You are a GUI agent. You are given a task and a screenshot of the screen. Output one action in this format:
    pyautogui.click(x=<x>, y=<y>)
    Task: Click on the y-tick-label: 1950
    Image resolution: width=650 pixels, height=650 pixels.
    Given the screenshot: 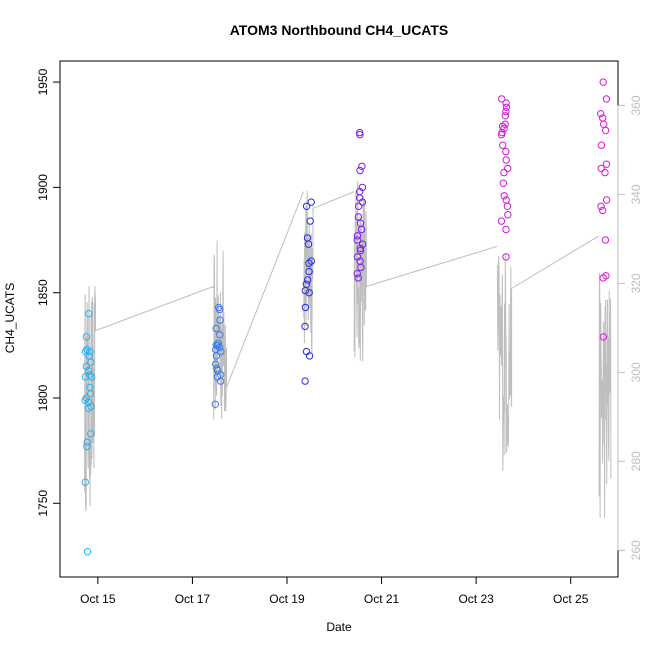 What is the action you would take?
    pyautogui.click(x=43, y=81)
    